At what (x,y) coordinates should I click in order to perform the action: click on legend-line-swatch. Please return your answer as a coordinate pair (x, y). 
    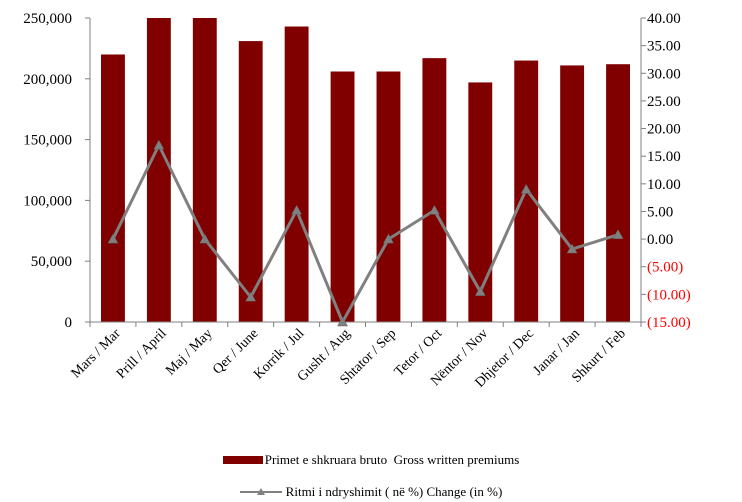
    Looking at the image, I should click on (260, 491).